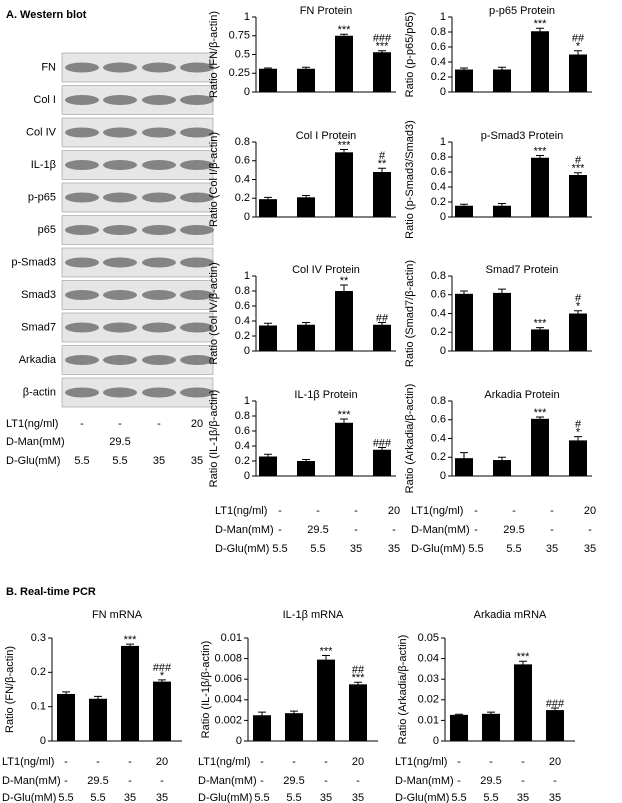  What do you see at coordinates (38, 360) in the screenshot?
I see `blot-label: Arkadia` at bounding box center [38, 360].